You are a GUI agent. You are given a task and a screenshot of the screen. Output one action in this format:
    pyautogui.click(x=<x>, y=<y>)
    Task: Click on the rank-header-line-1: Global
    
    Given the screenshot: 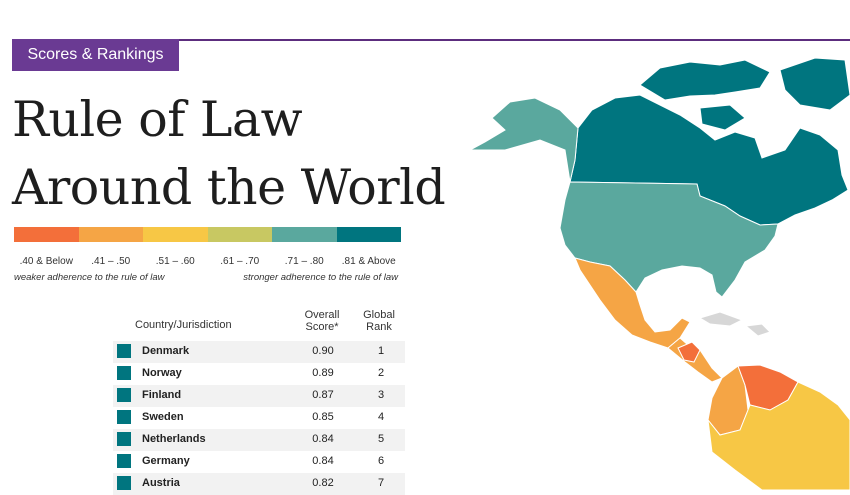 What is the action you would take?
    pyautogui.click(x=379, y=315)
    